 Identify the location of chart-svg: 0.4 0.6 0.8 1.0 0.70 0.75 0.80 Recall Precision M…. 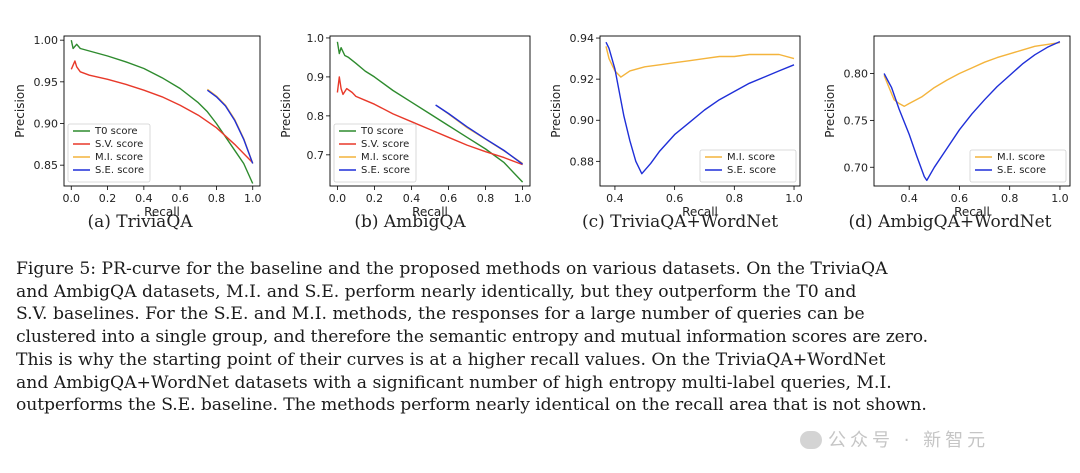
(947, 127).